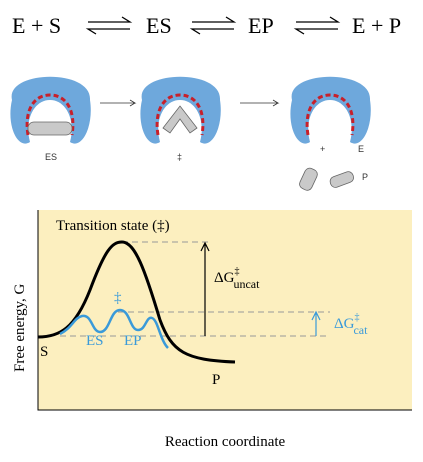  I want to click on intermediate-label: EP, so click(133, 341).